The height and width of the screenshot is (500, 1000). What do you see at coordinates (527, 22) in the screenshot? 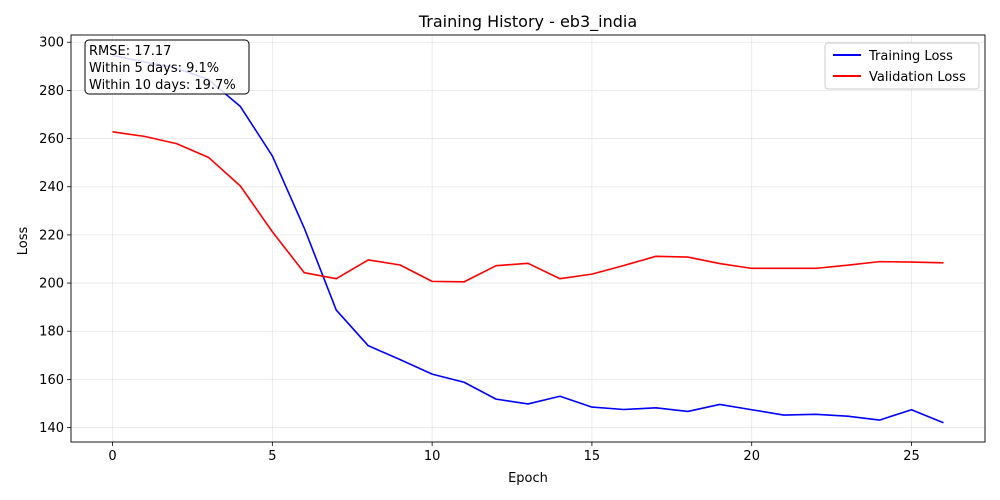
I see `chart-title: Training History - eb3_india` at bounding box center [527, 22].